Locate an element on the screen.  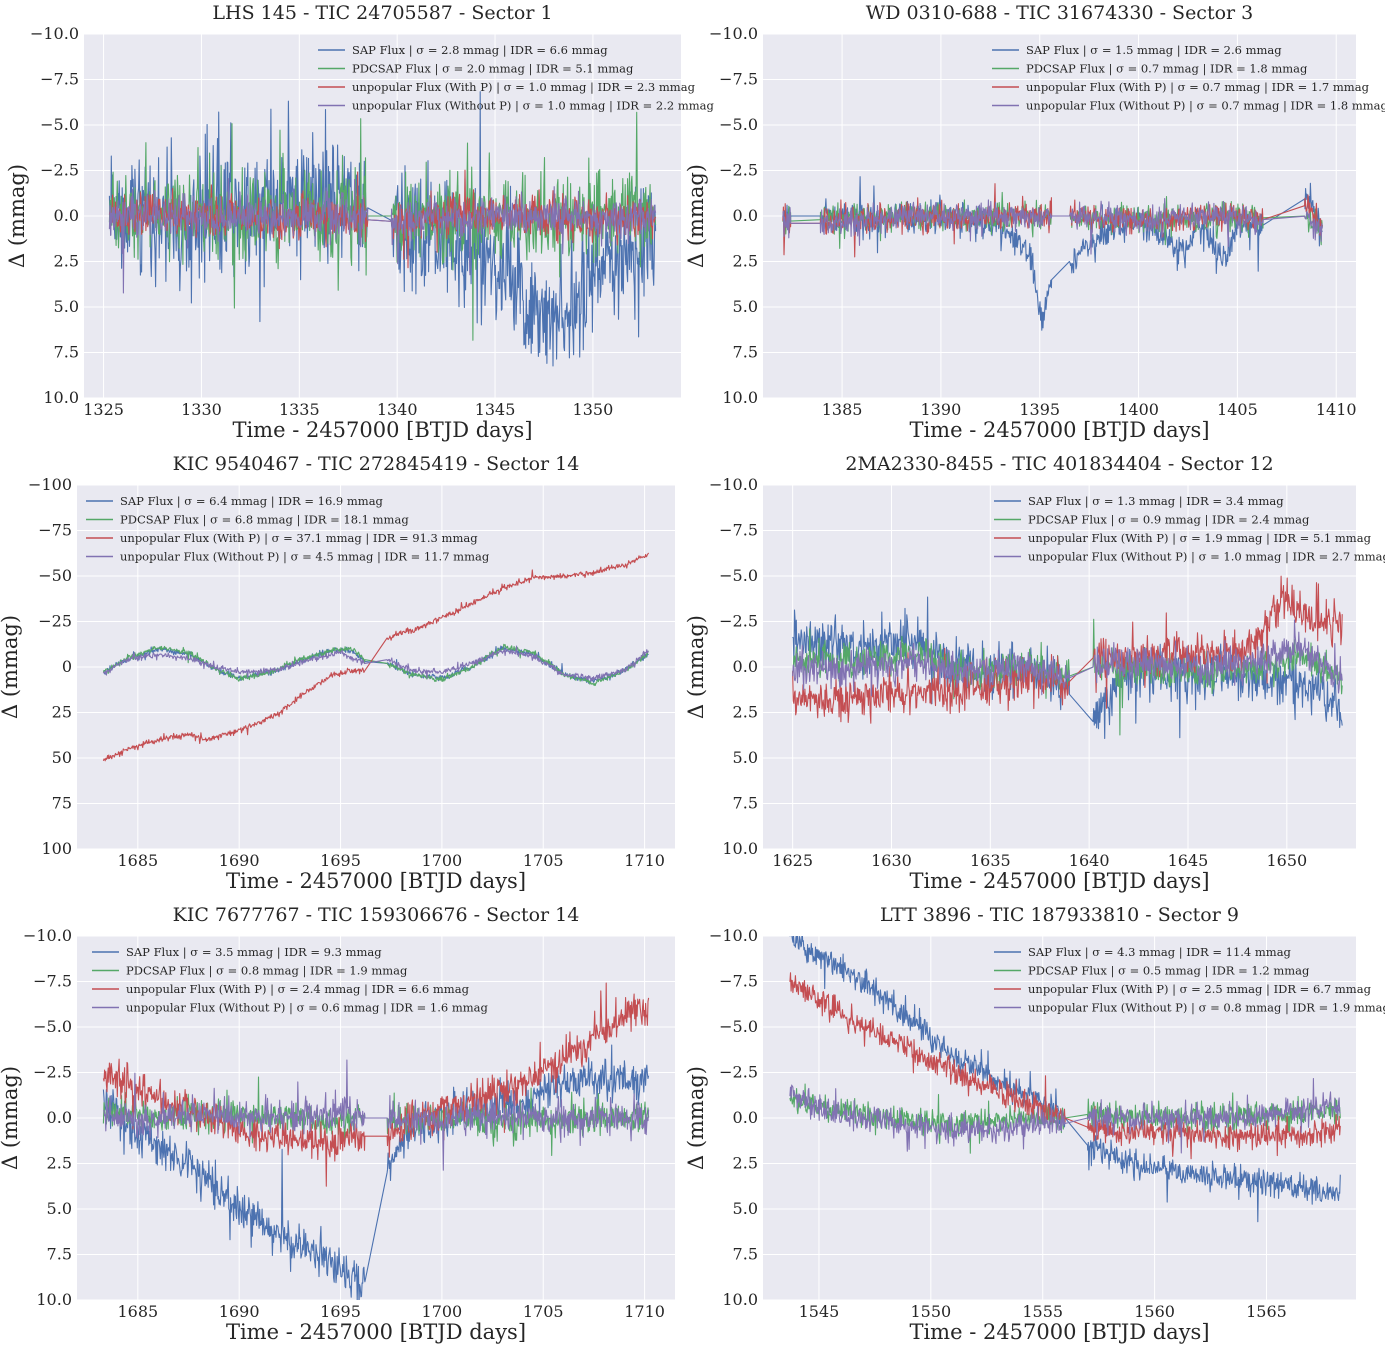
x-tick-label: 1410 is located at coordinates (1336, 409).